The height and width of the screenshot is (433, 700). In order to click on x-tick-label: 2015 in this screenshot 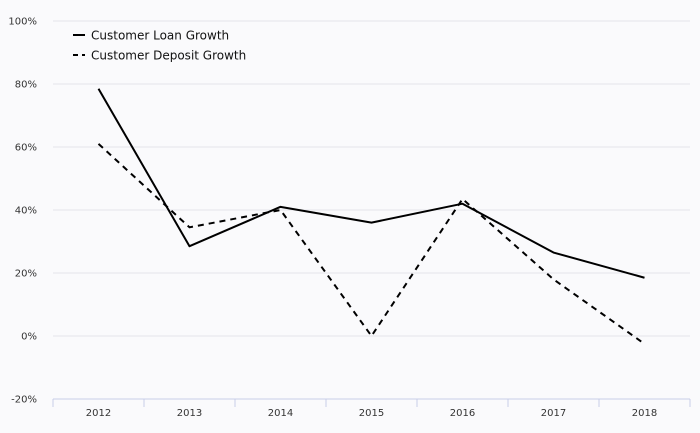, I will do `click(371, 413)`.